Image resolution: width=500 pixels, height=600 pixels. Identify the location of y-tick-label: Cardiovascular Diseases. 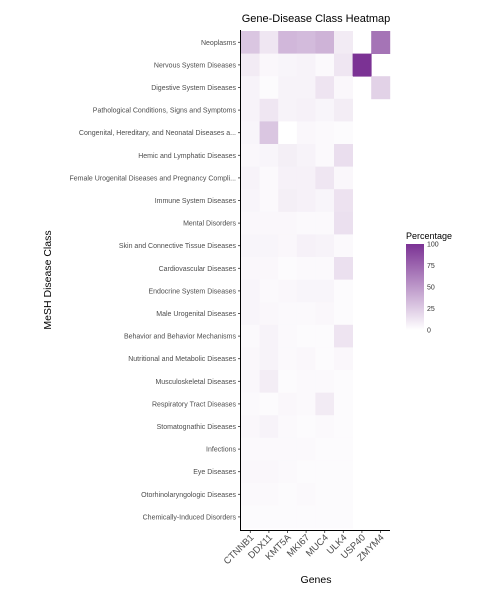
(198, 269).